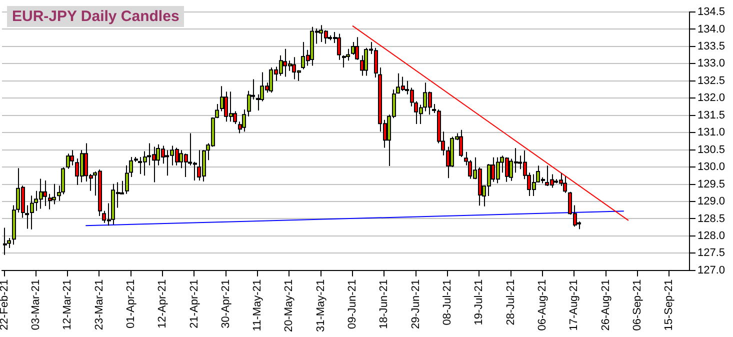 This screenshot has height=337, width=733. What do you see at coordinates (289, 305) in the screenshot?
I see `x-tick-label: 20-May-21` at bounding box center [289, 305].